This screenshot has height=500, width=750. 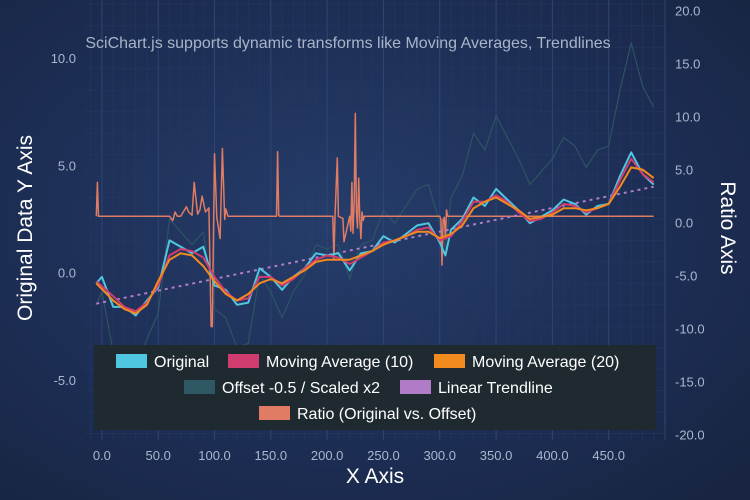 I want to click on right-y-tick-label: -5.0, so click(x=686, y=276).